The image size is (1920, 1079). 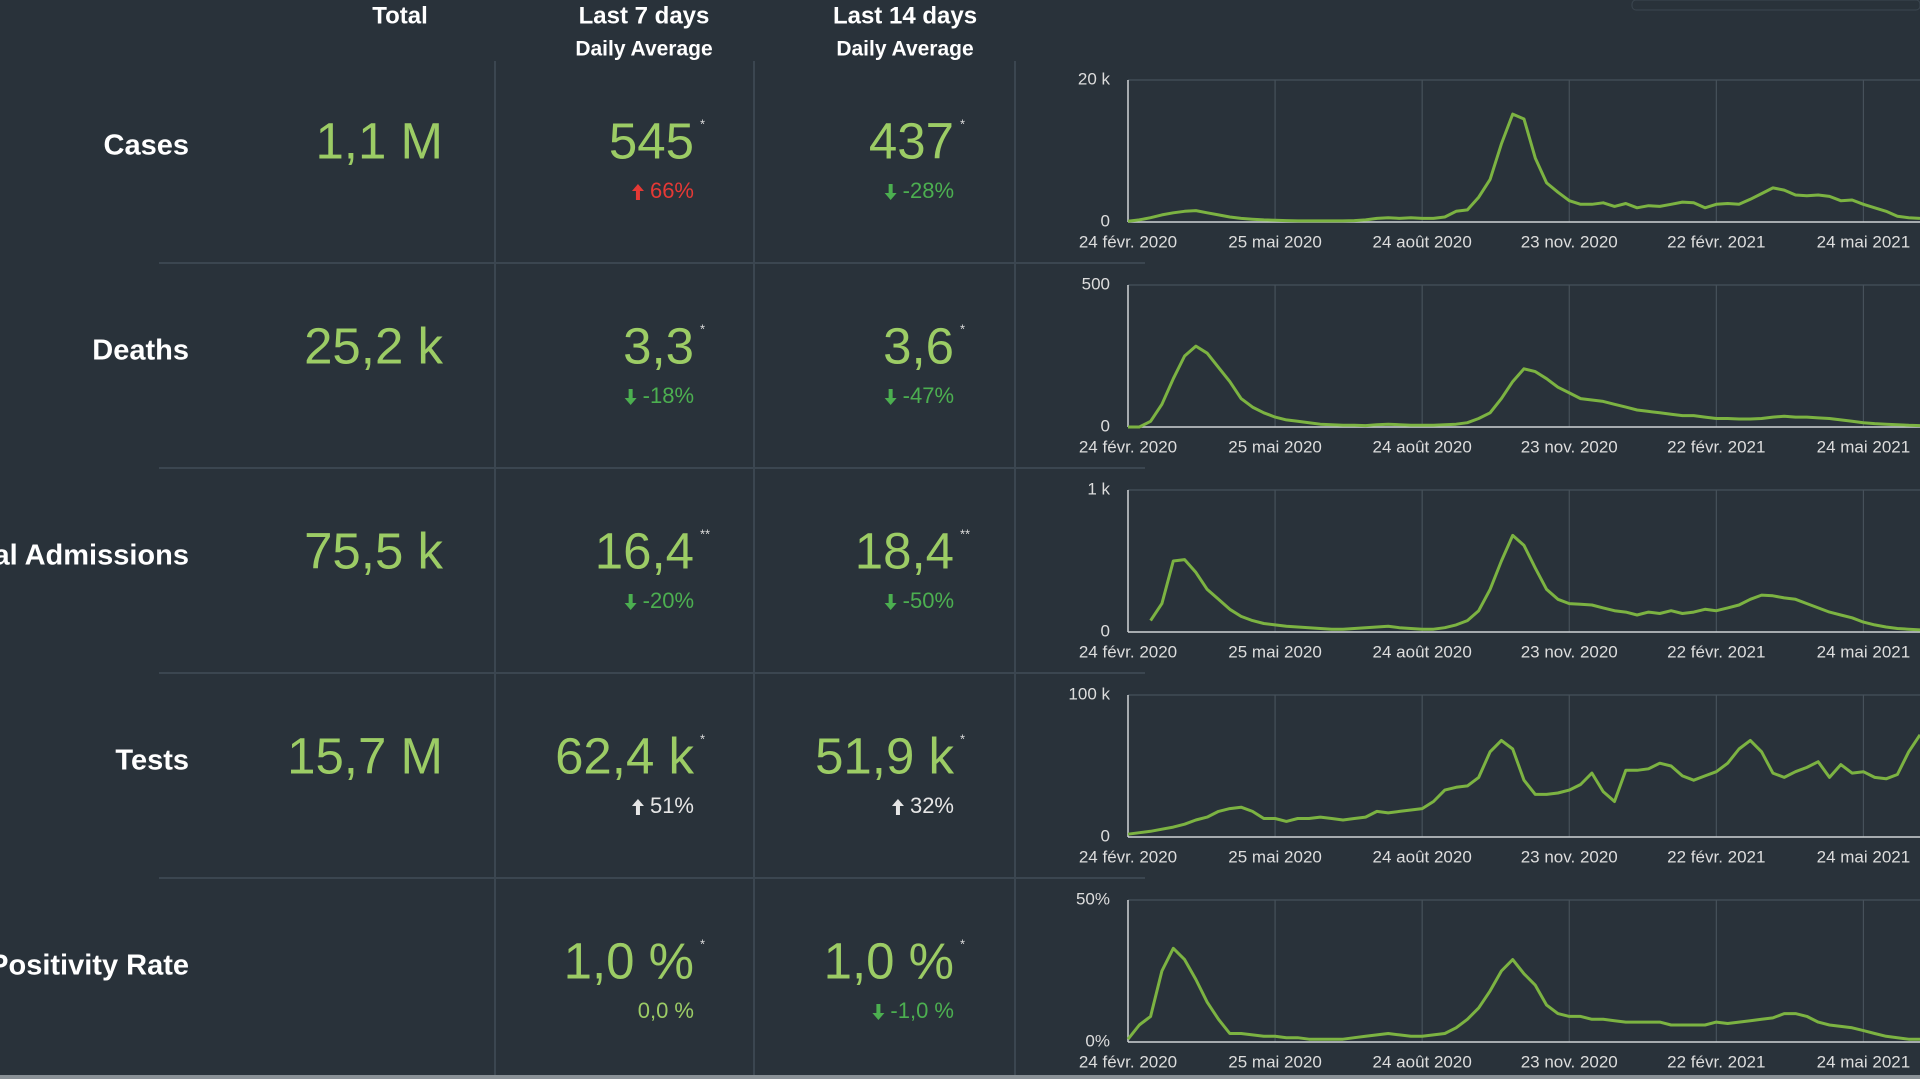 I want to click on last14-value: 437, so click(x=911, y=140).